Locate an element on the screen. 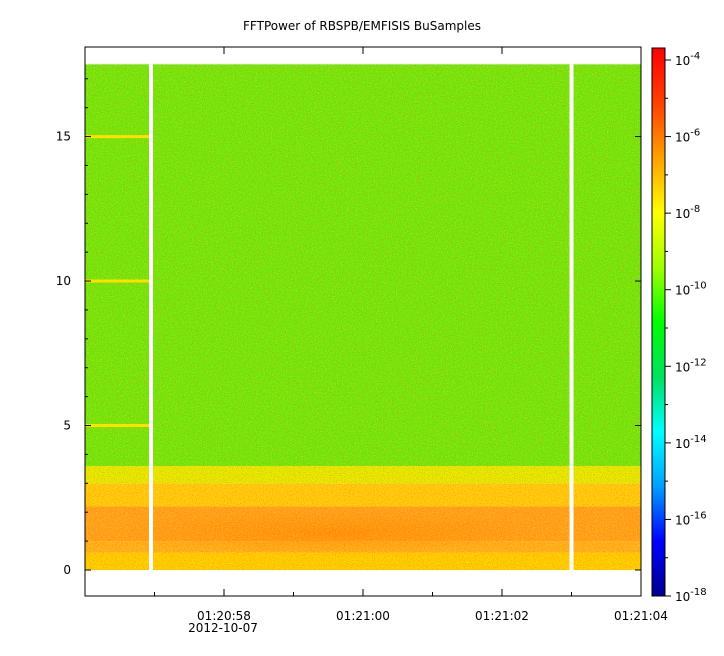  x-tick-label: 01:20:58 is located at coordinates (224, 616).